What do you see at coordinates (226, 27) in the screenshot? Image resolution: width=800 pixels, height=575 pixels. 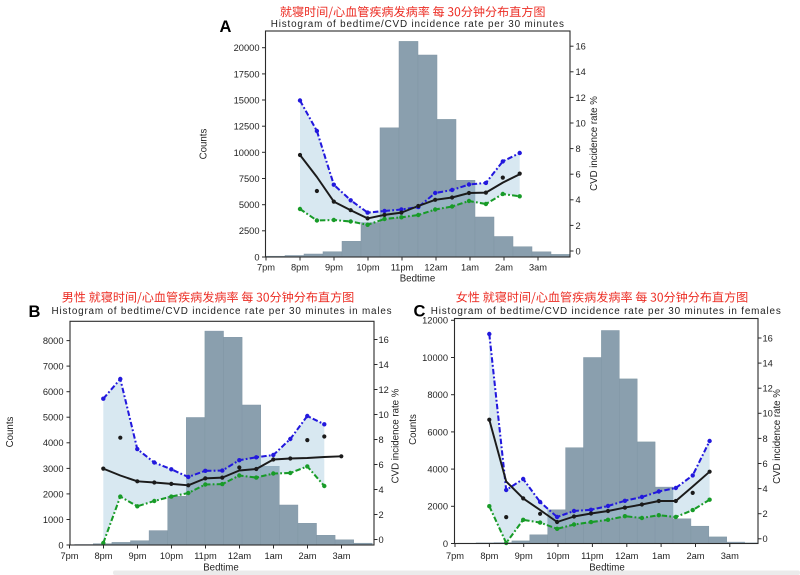 I see `svg-text: A` at bounding box center [226, 27].